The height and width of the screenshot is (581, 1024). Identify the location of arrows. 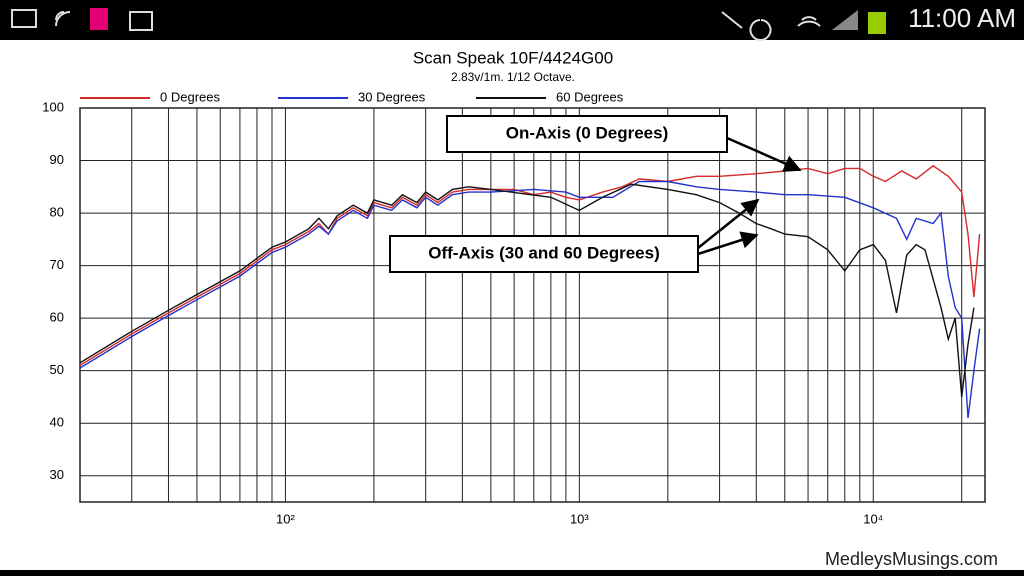
(749, 196).